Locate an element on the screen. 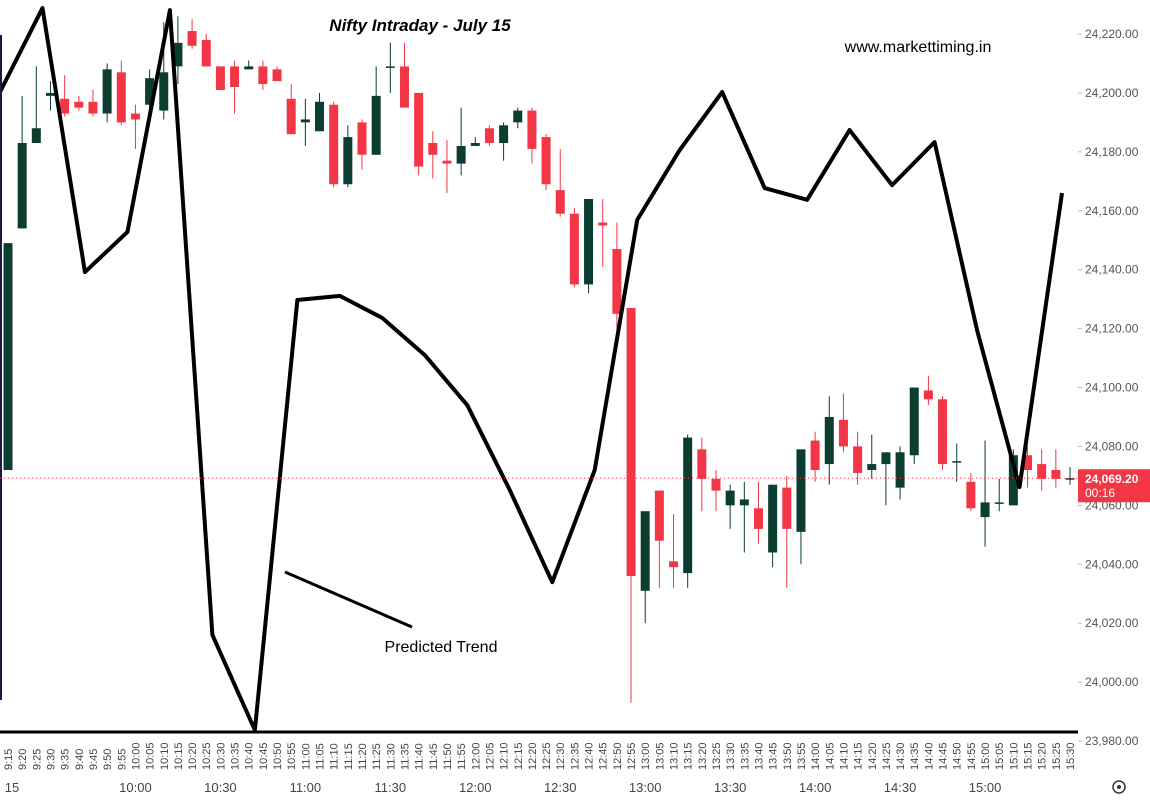  x-tick-label: 10:15 is located at coordinates (179, 756).